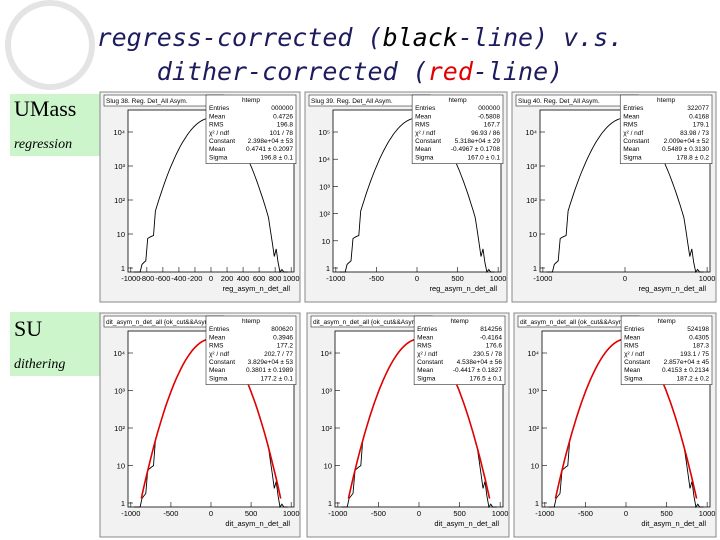  Describe the element at coordinates (541, 37) in the screenshot. I see `title-text: -line) v.s.` at that location.